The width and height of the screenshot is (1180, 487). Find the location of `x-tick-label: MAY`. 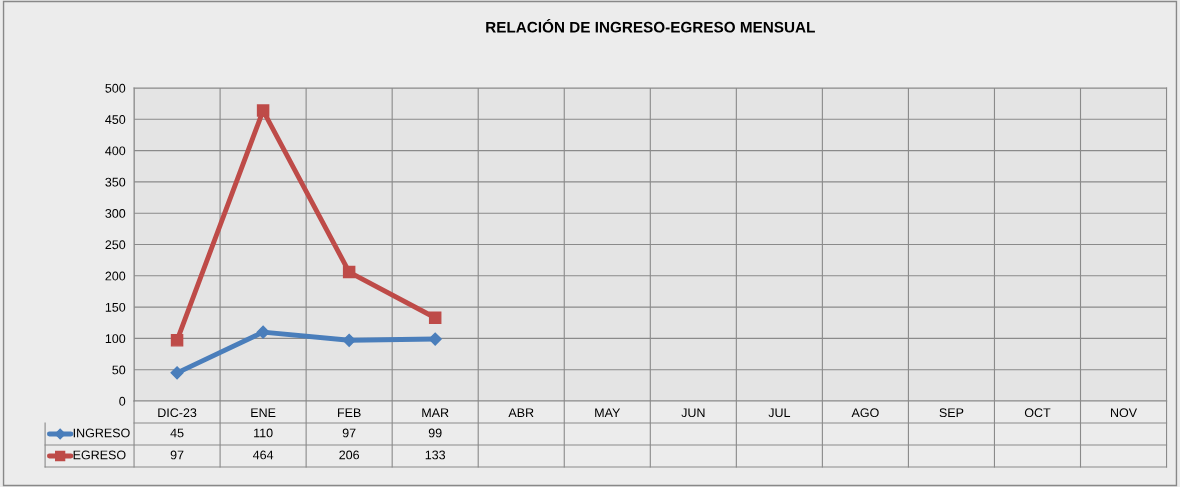

x-tick-label: MAY is located at coordinates (608, 412).